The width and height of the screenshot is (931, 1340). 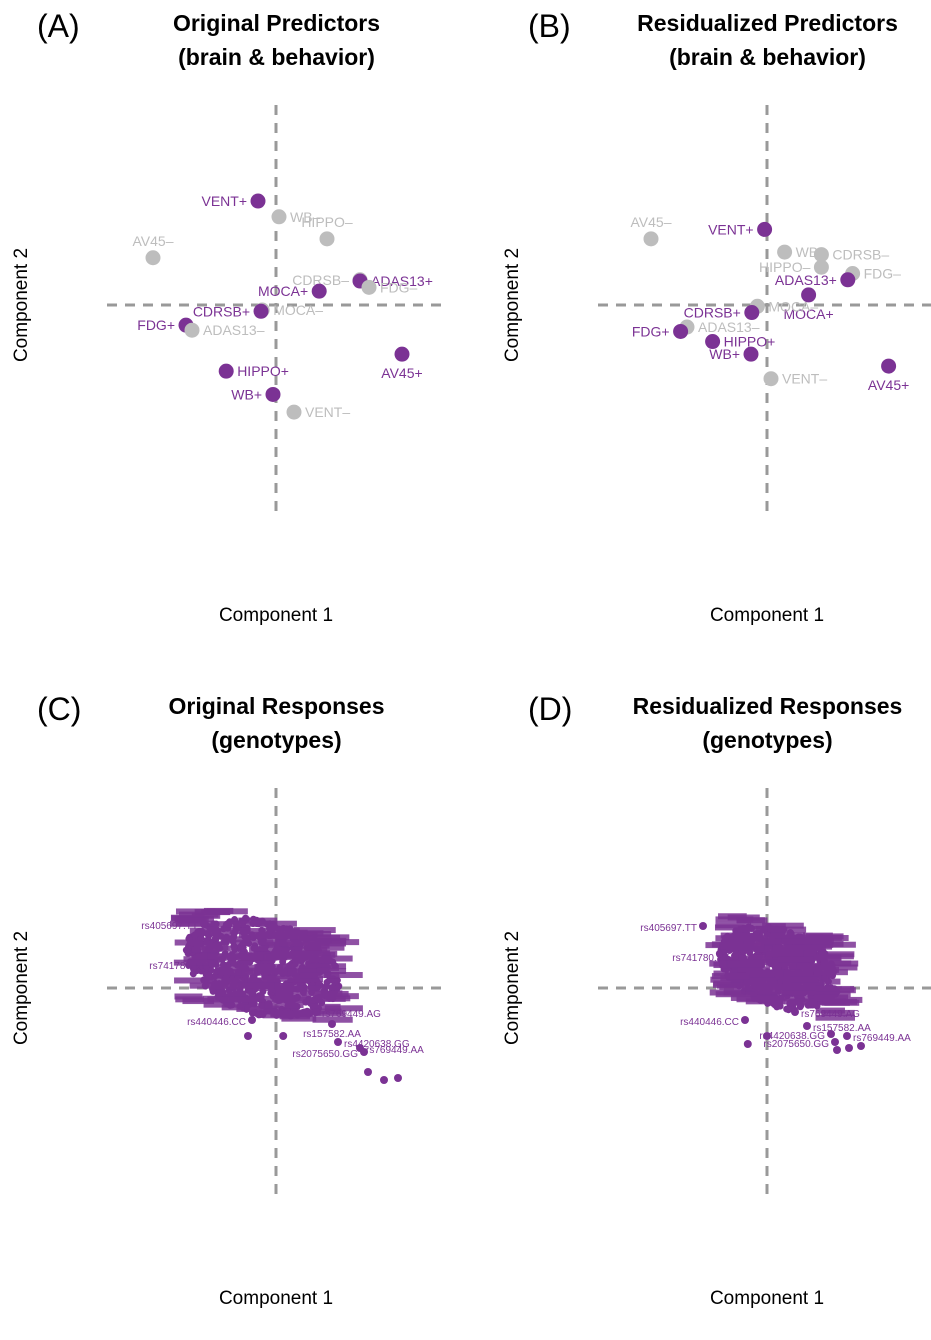 What do you see at coordinates (750, 342) in the screenshot?
I see `point-label: HIPPO+` at bounding box center [750, 342].